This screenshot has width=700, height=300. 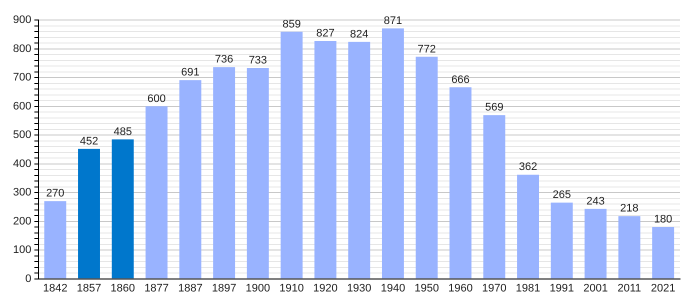 What do you see at coordinates (663, 220) in the screenshot?
I see `data-label: 180` at bounding box center [663, 220].